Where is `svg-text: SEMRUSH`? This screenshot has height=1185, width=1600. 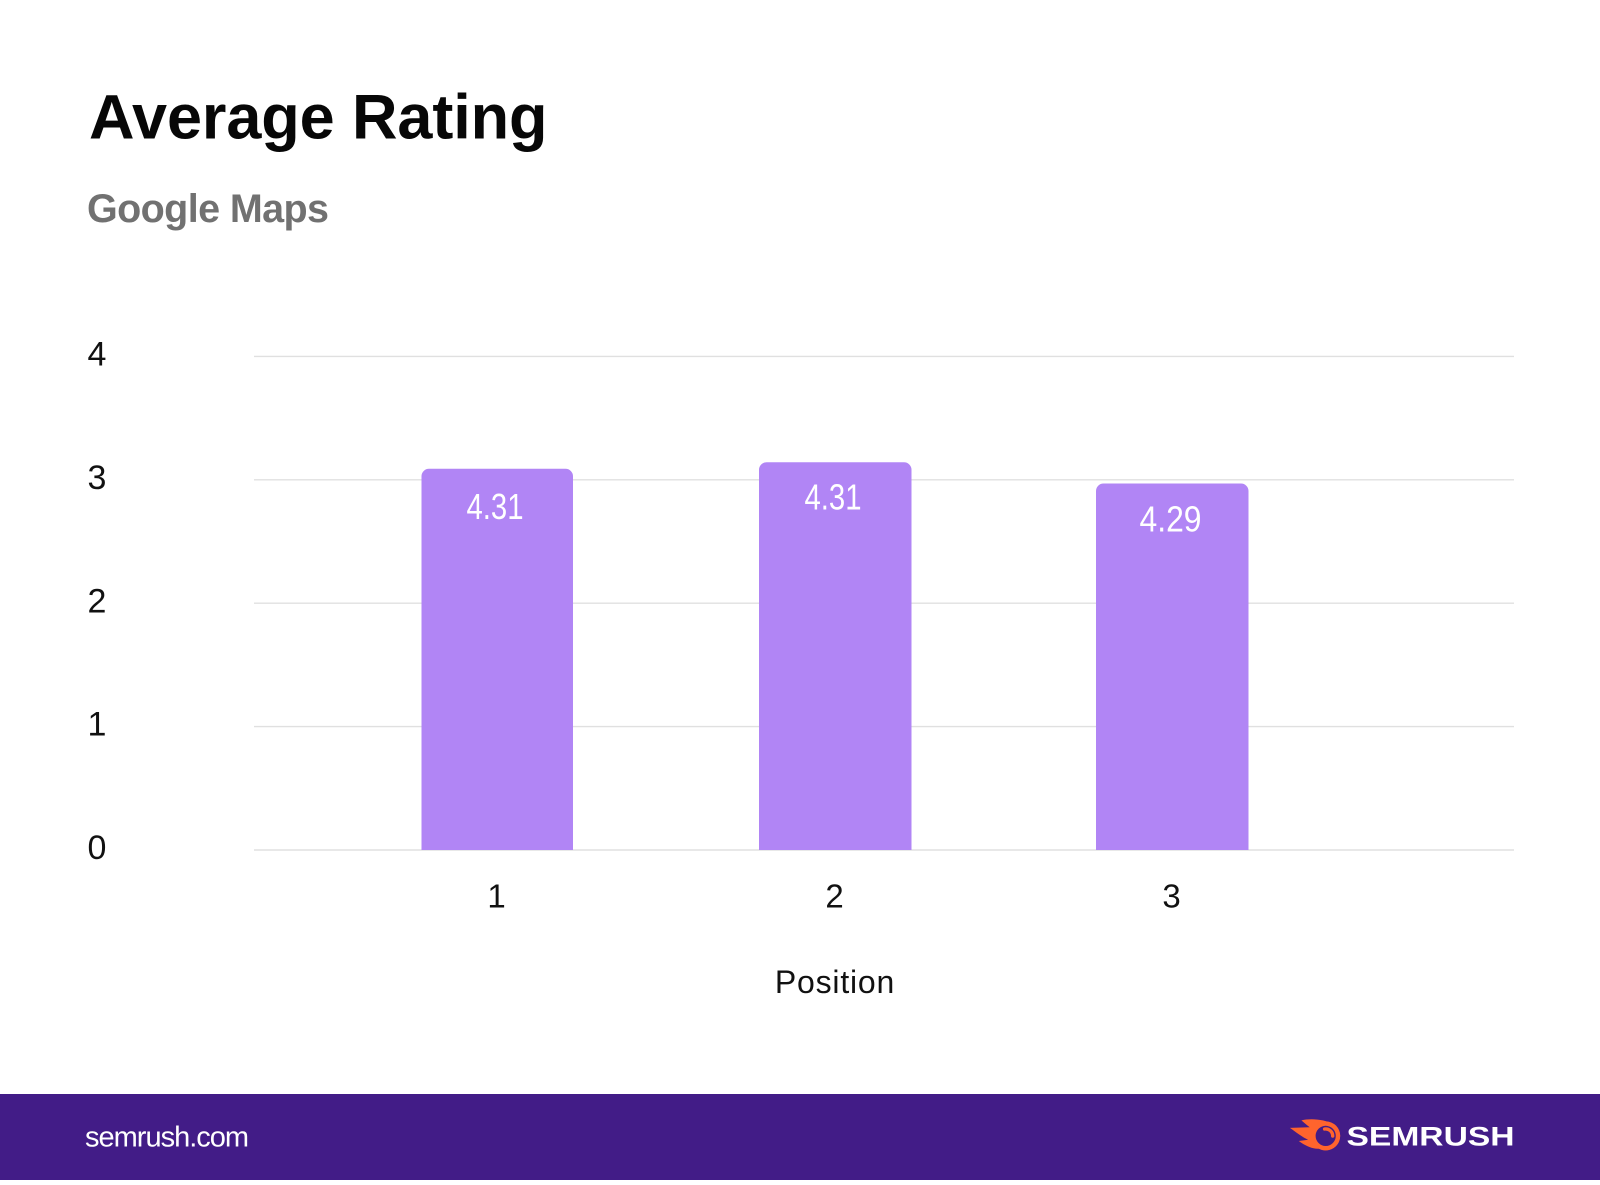 svg-text: SEMRUSH is located at coordinates (1431, 1137).